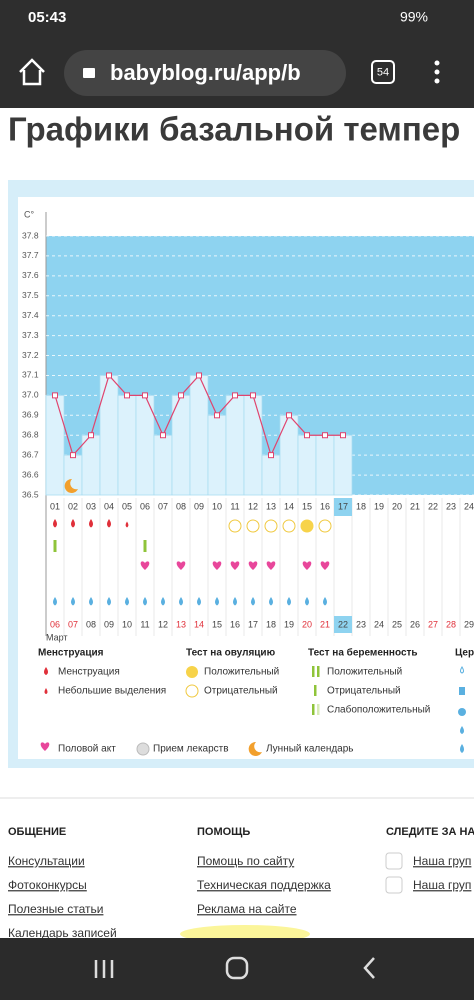 This screenshot has height=1000, width=474. I want to click on footer-link: Помощь по сайту, so click(245, 861).